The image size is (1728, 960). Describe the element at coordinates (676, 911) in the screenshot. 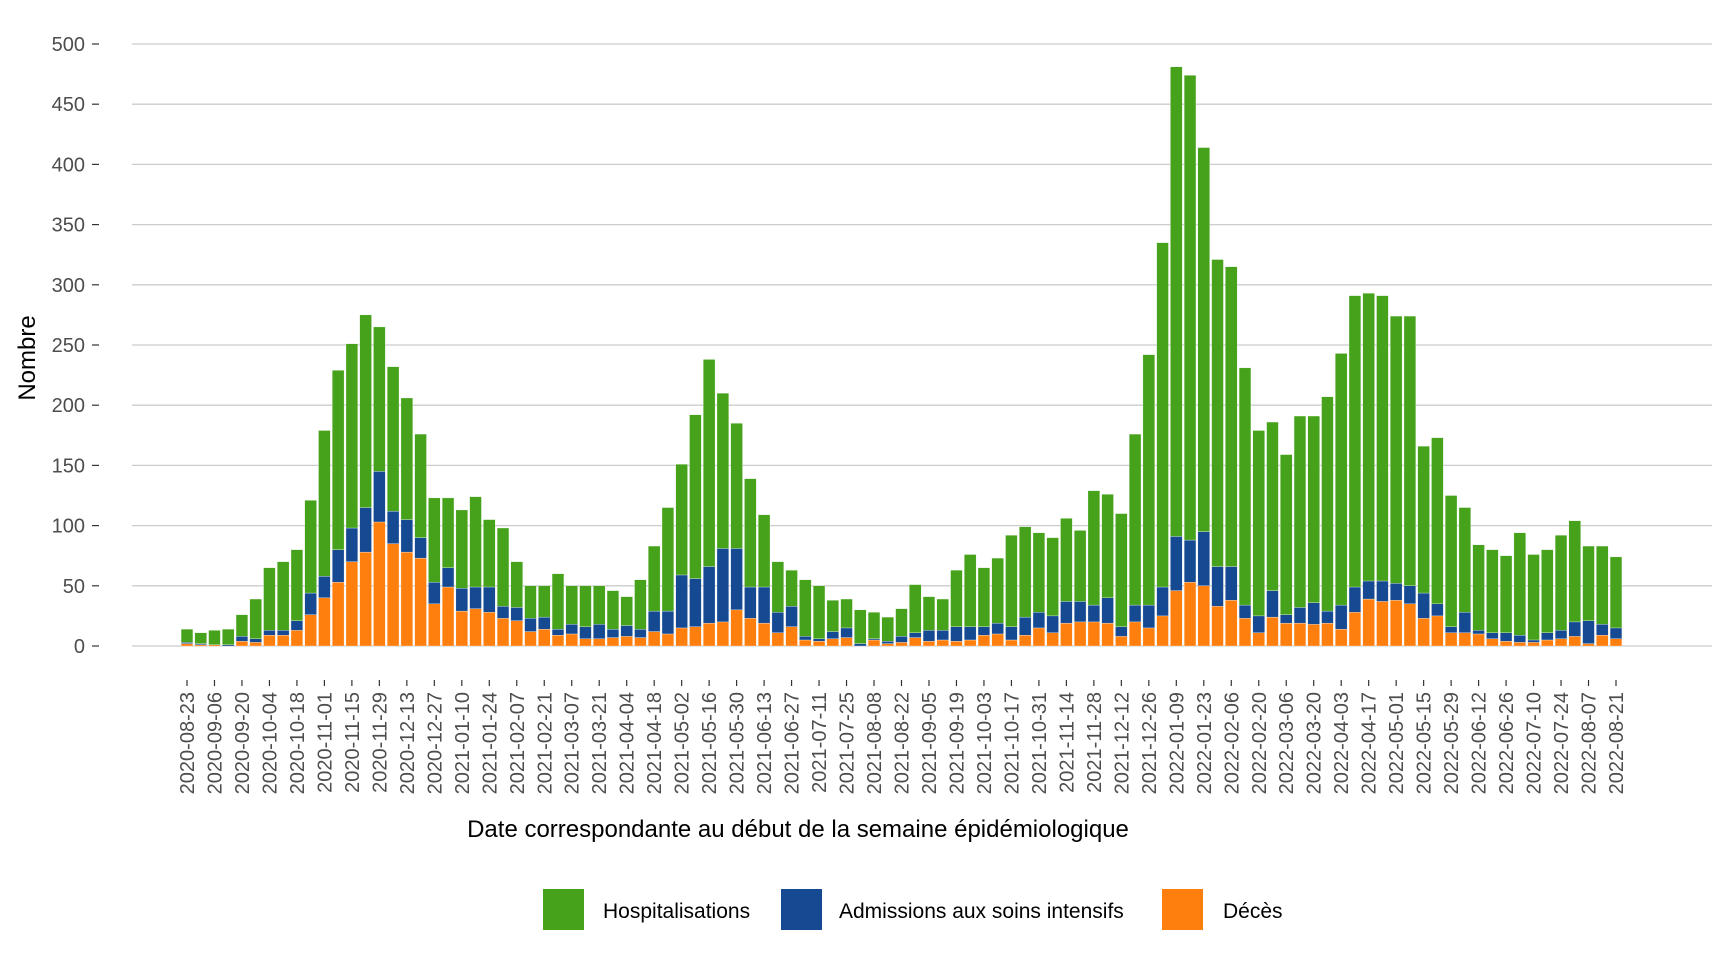

I see `legend-label: Hospitalisations` at that location.